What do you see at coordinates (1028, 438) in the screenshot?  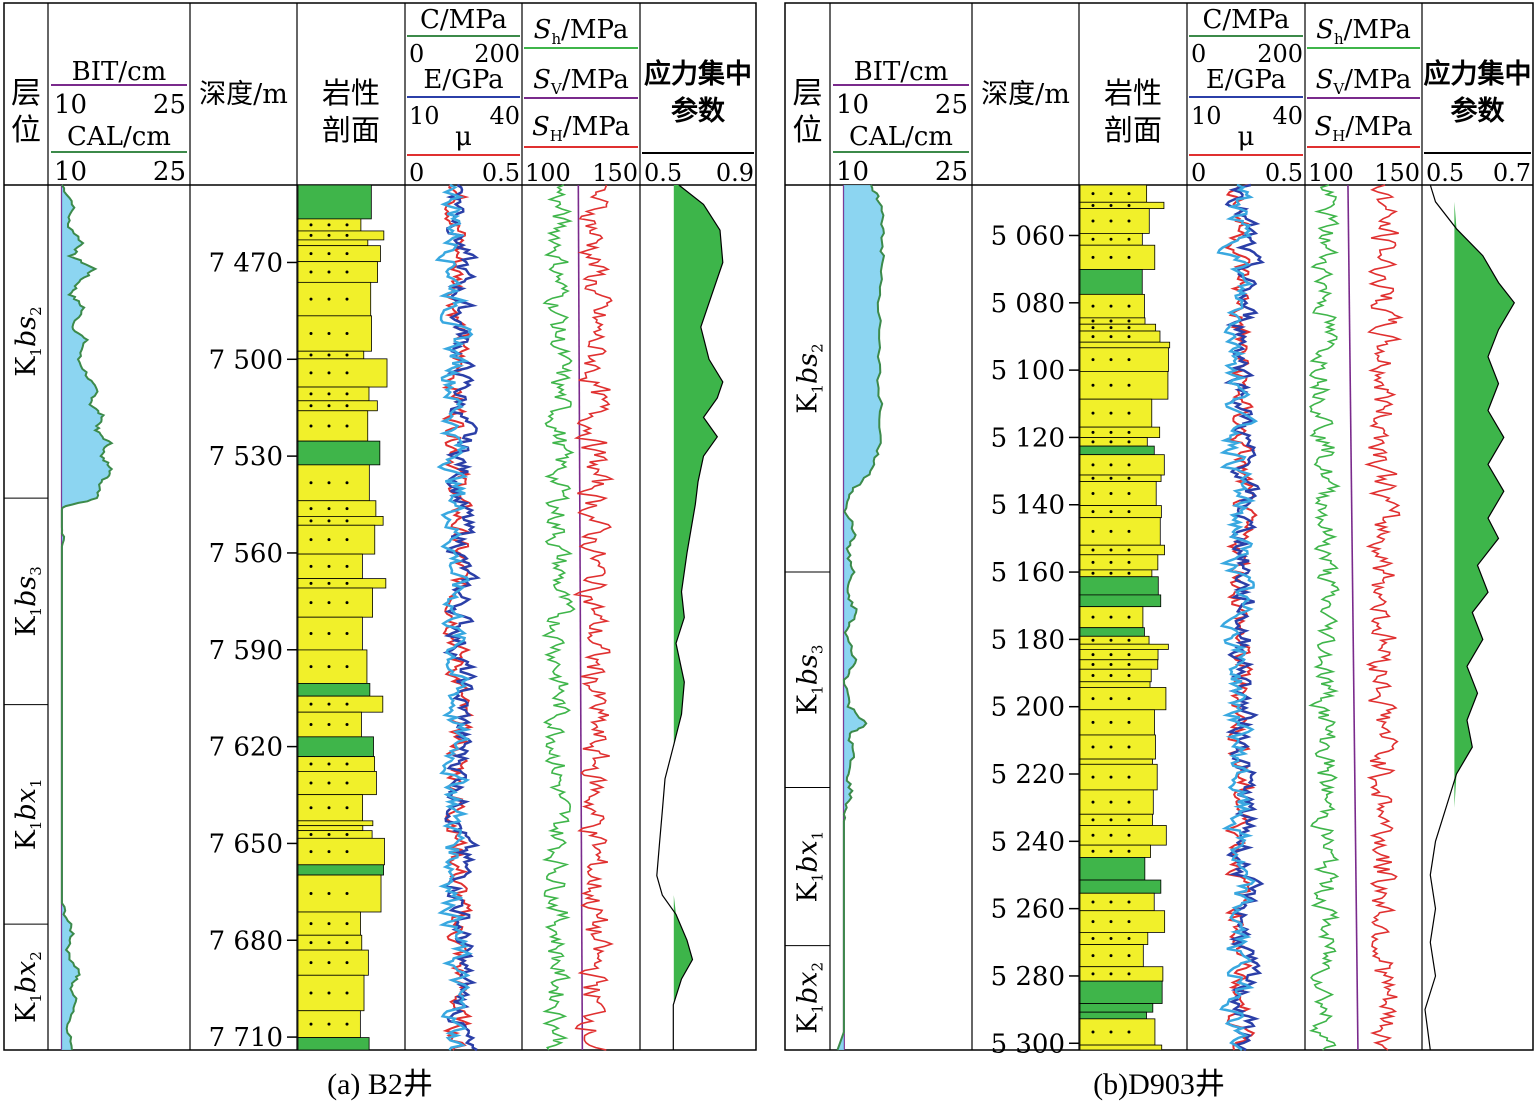 I see `depth-tick-label: 5 120` at bounding box center [1028, 438].